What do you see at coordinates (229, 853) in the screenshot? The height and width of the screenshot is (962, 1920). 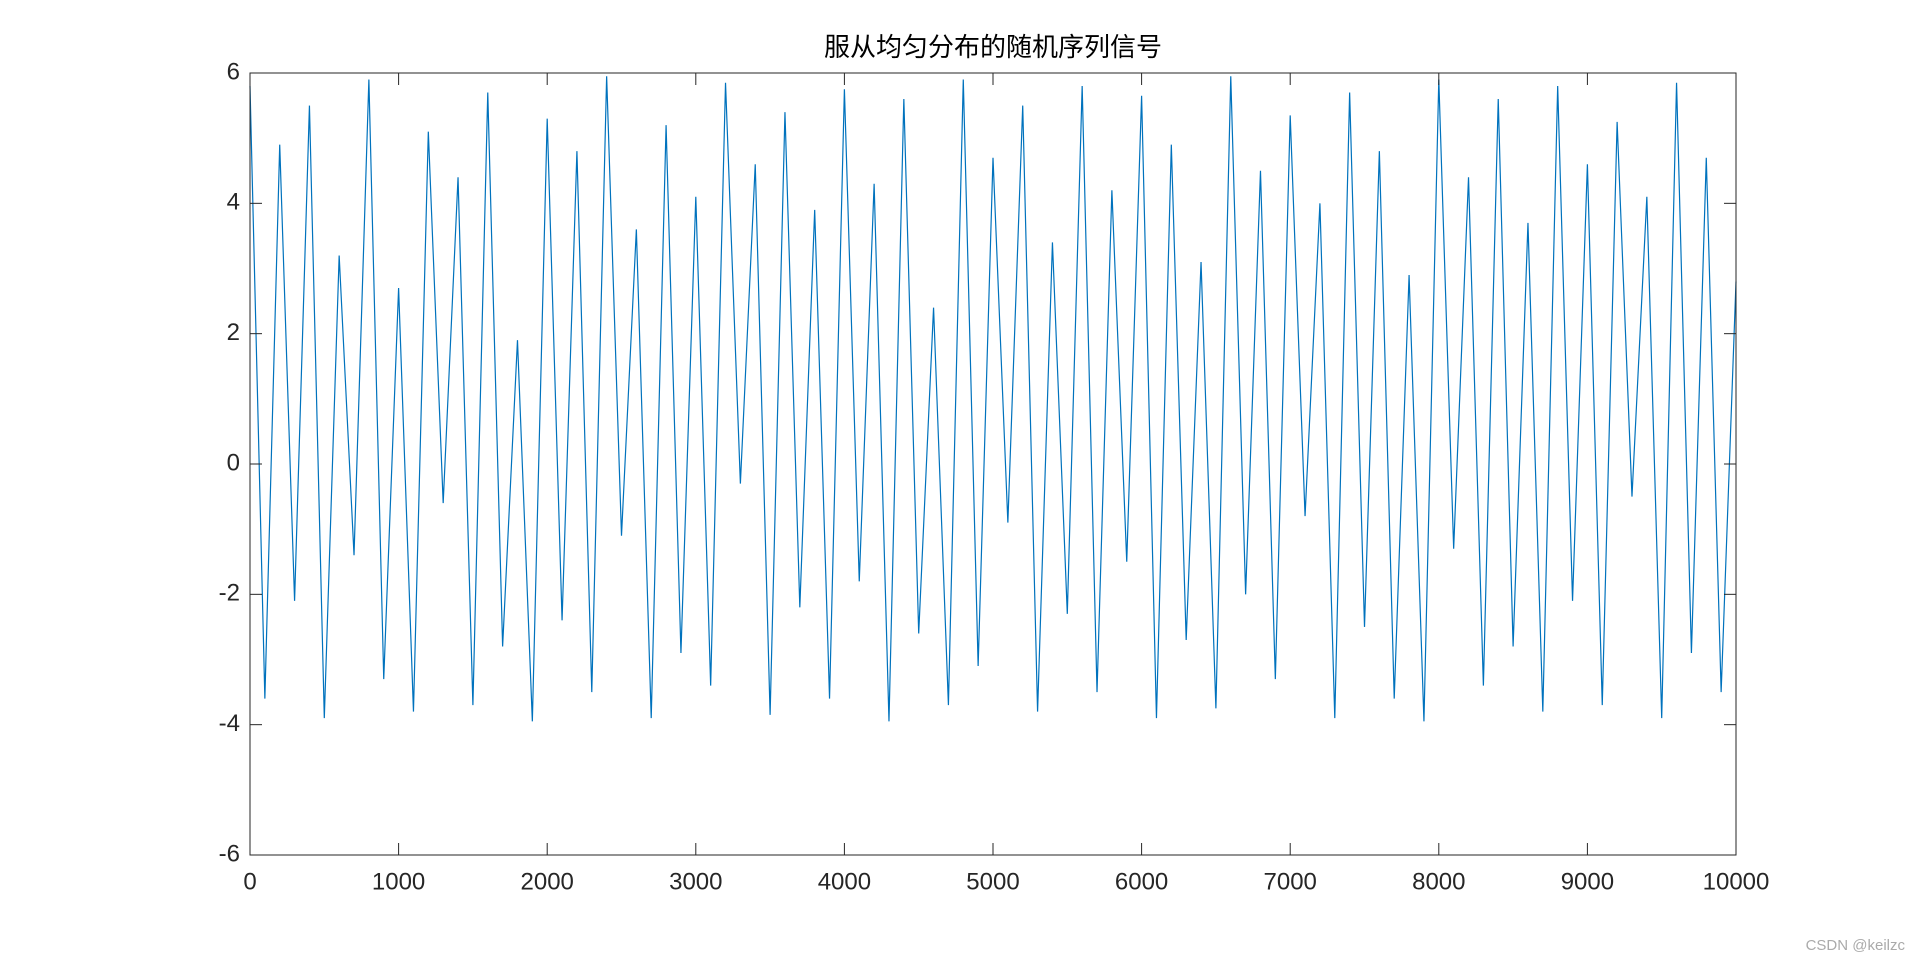 I see `y-tick-label: -6` at bounding box center [229, 853].